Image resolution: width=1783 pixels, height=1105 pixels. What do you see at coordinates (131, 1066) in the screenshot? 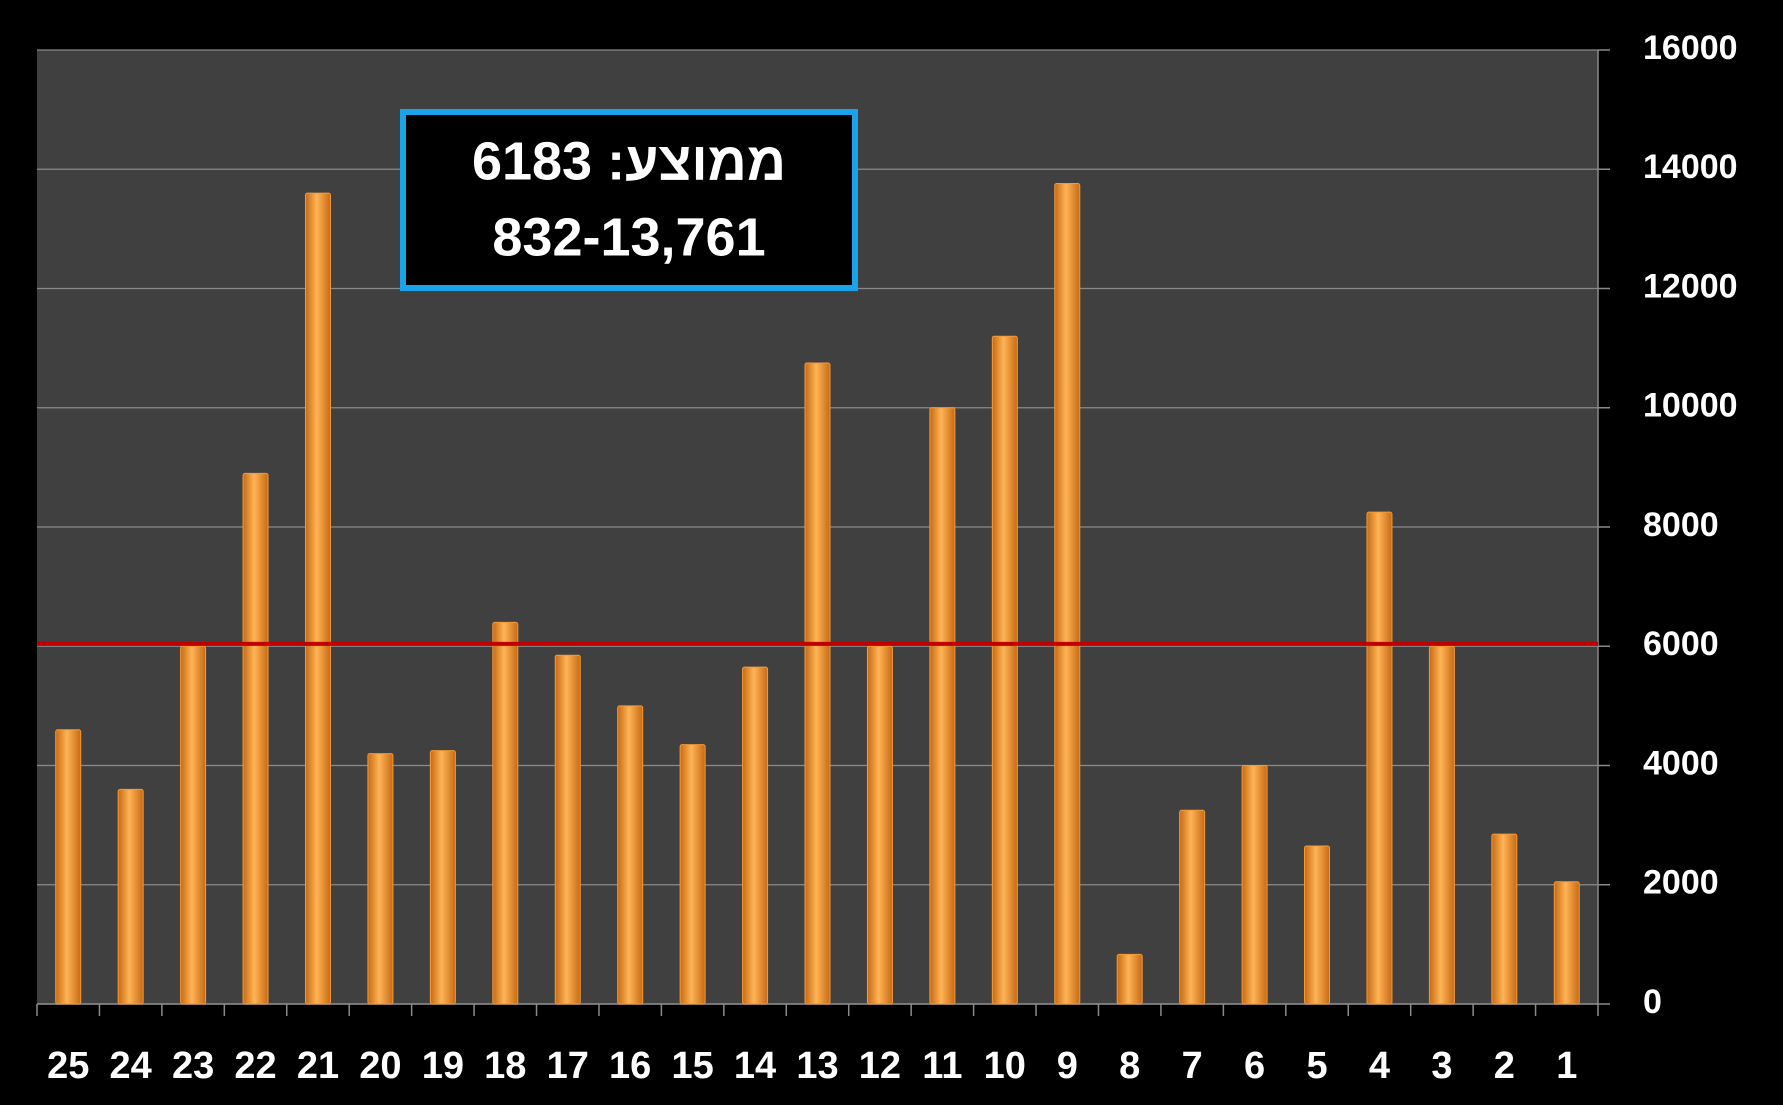
I see `x-tick-label: 24` at bounding box center [131, 1066].